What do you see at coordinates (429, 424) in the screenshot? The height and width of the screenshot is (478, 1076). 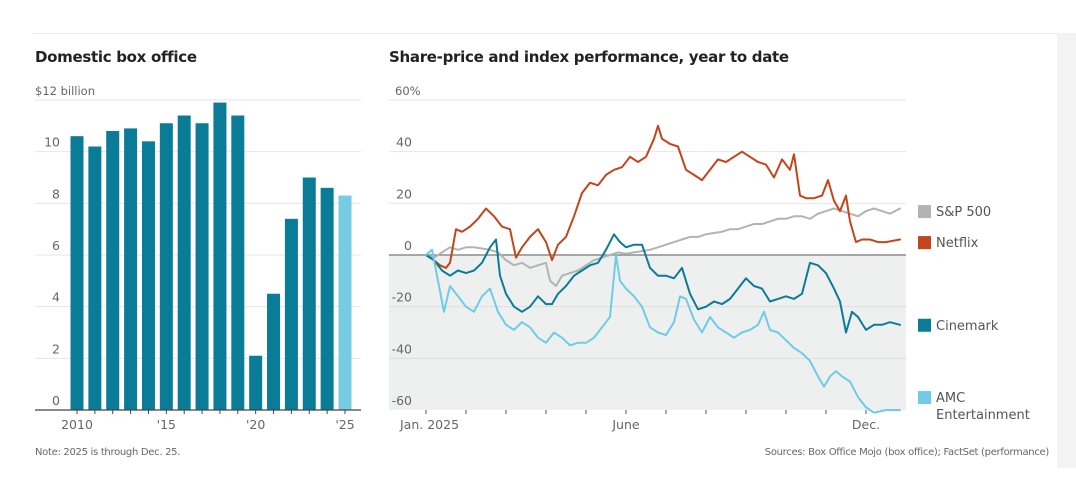 I see `x-tick-label: Jan. 2025` at bounding box center [429, 424].